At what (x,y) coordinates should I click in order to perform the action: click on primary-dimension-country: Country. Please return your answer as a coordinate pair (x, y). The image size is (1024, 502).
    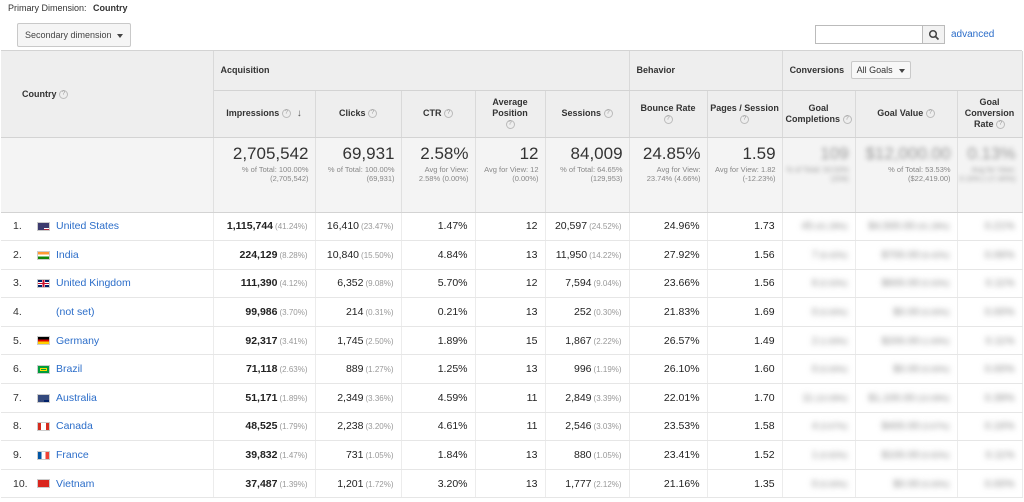
    Looking at the image, I should click on (110, 8).